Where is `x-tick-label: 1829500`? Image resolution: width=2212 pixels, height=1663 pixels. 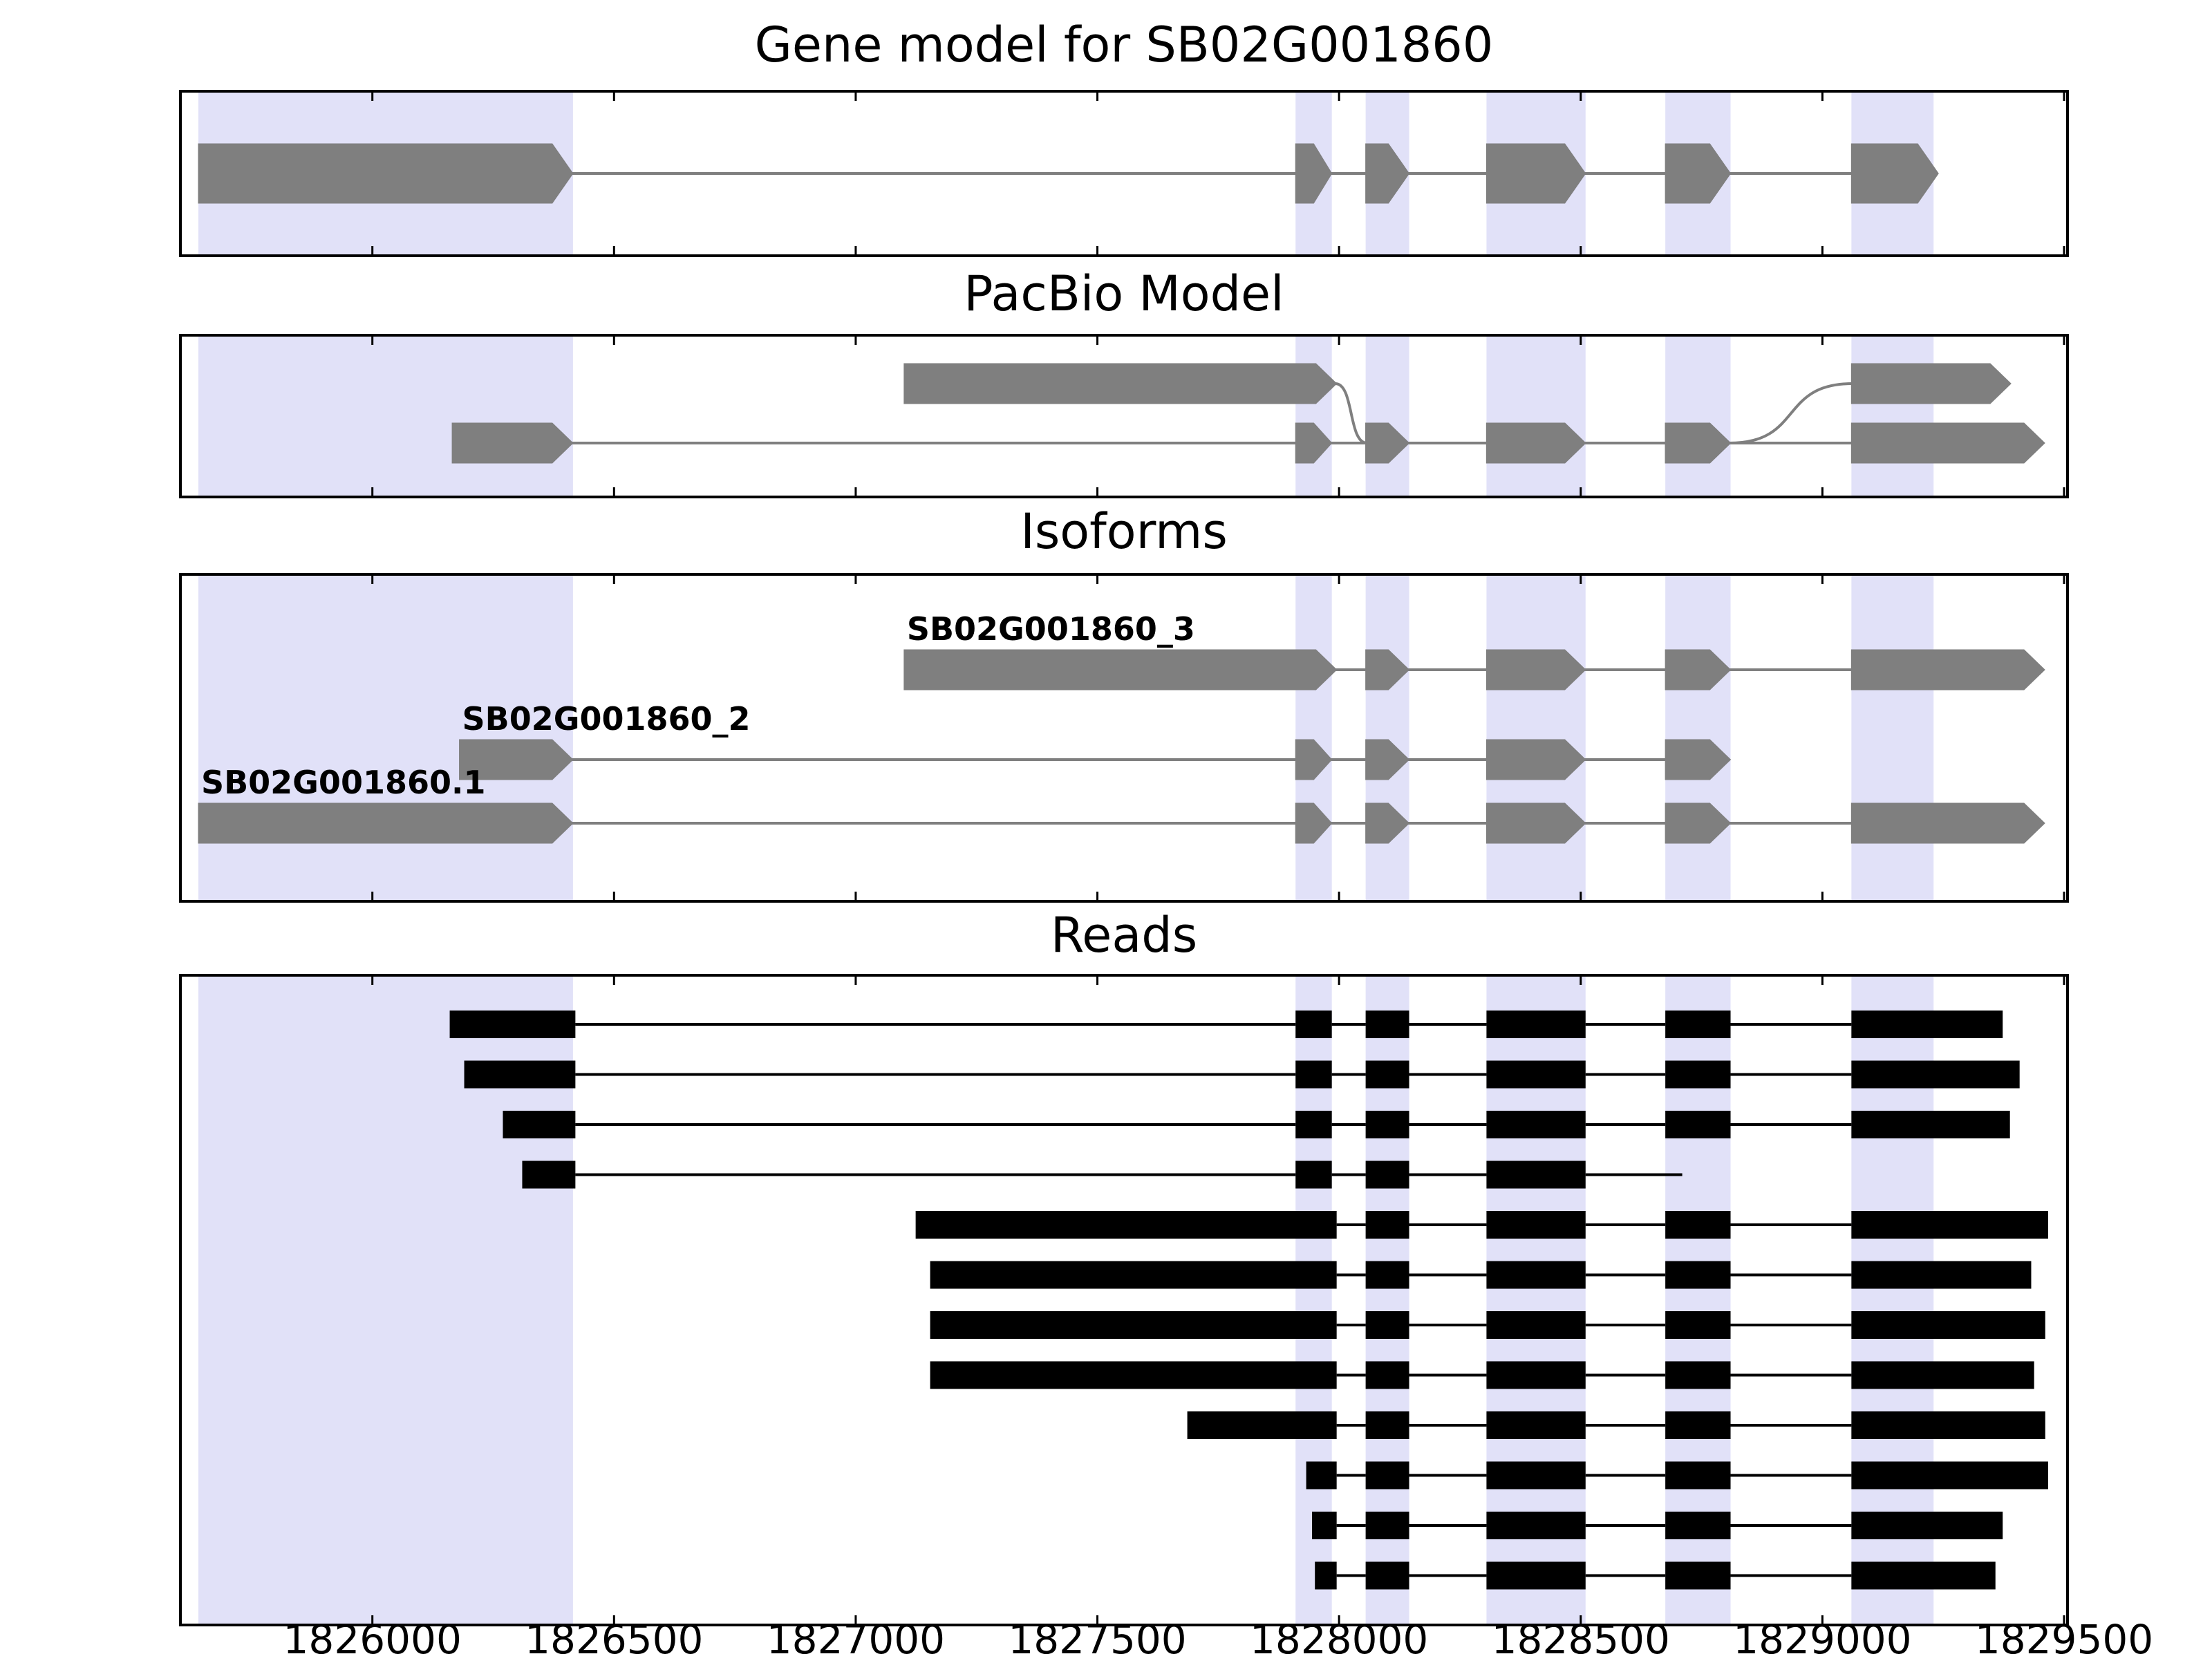
x-tick-label: 1829500 is located at coordinates (2064, 1639).